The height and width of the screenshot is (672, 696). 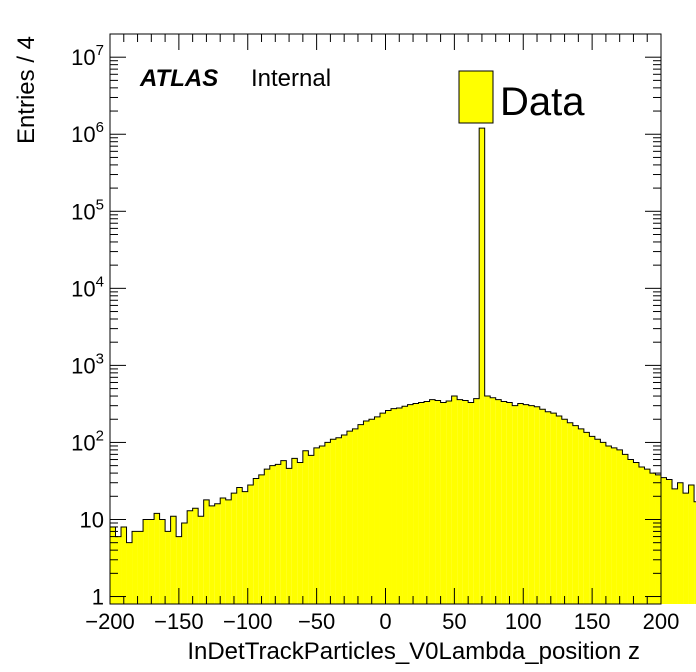 What do you see at coordinates (523, 621) in the screenshot?
I see `x-tick-label: 100` at bounding box center [523, 621].